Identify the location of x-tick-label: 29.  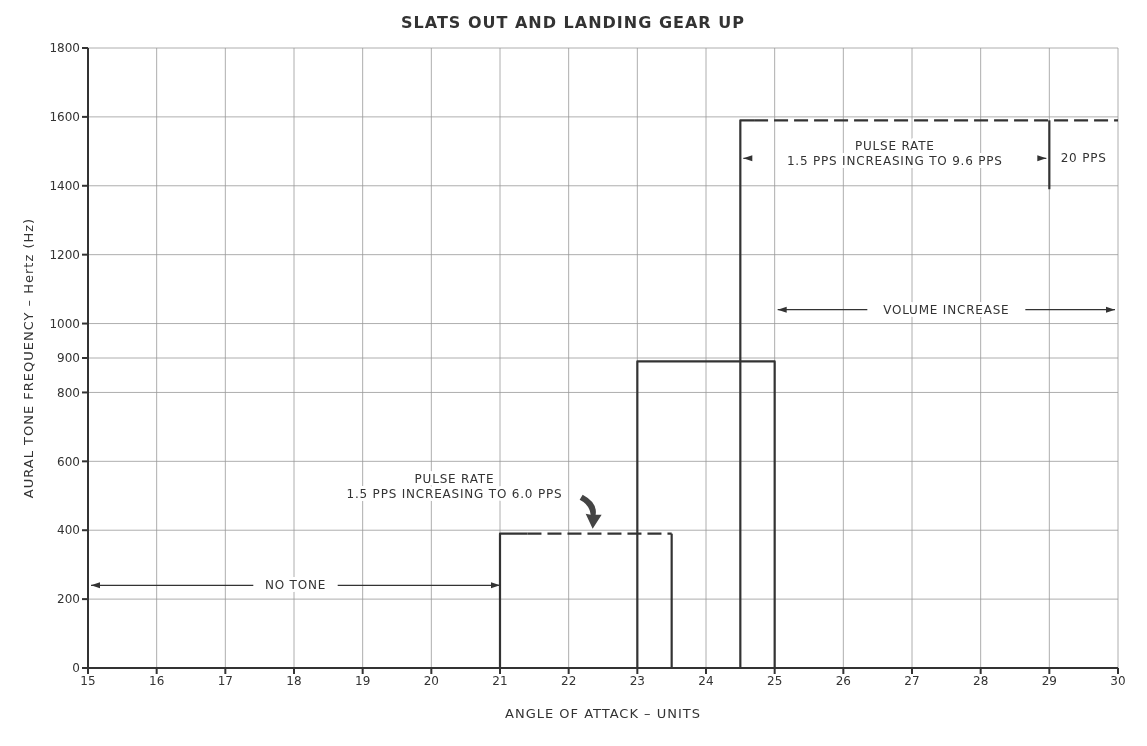
(1049, 680).